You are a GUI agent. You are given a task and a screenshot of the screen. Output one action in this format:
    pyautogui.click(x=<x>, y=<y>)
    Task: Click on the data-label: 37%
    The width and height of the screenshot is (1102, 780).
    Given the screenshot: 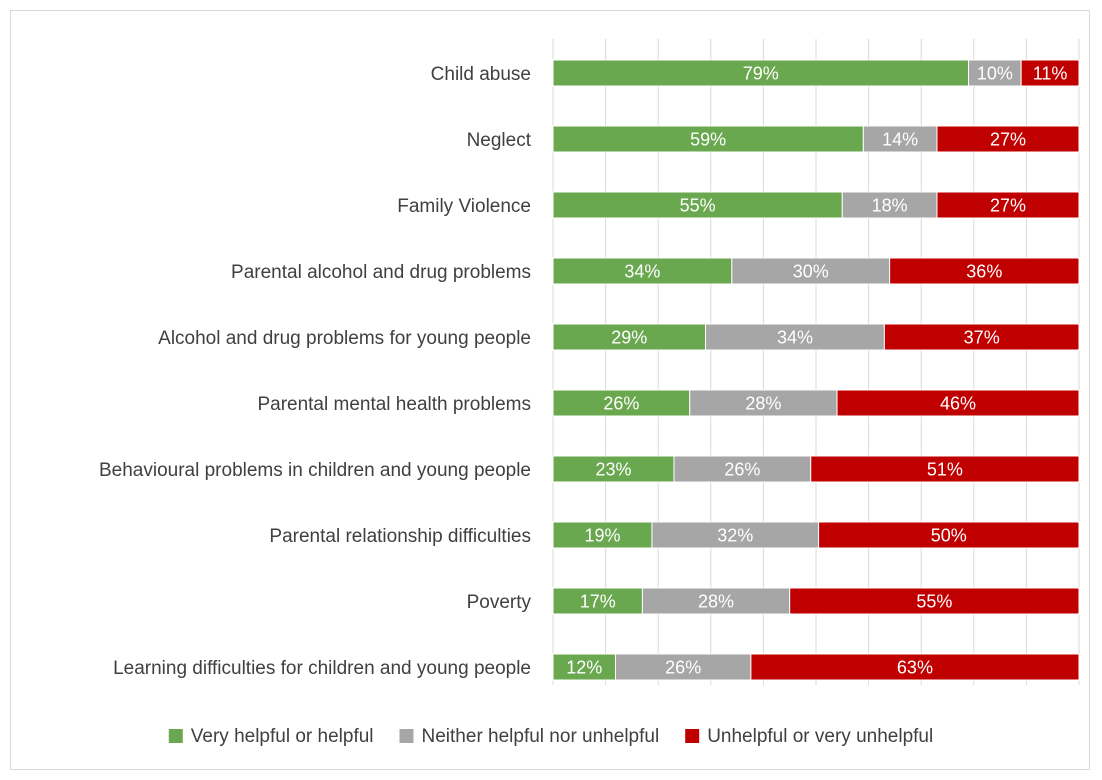 What is the action you would take?
    pyautogui.click(x=982, y=338)
    